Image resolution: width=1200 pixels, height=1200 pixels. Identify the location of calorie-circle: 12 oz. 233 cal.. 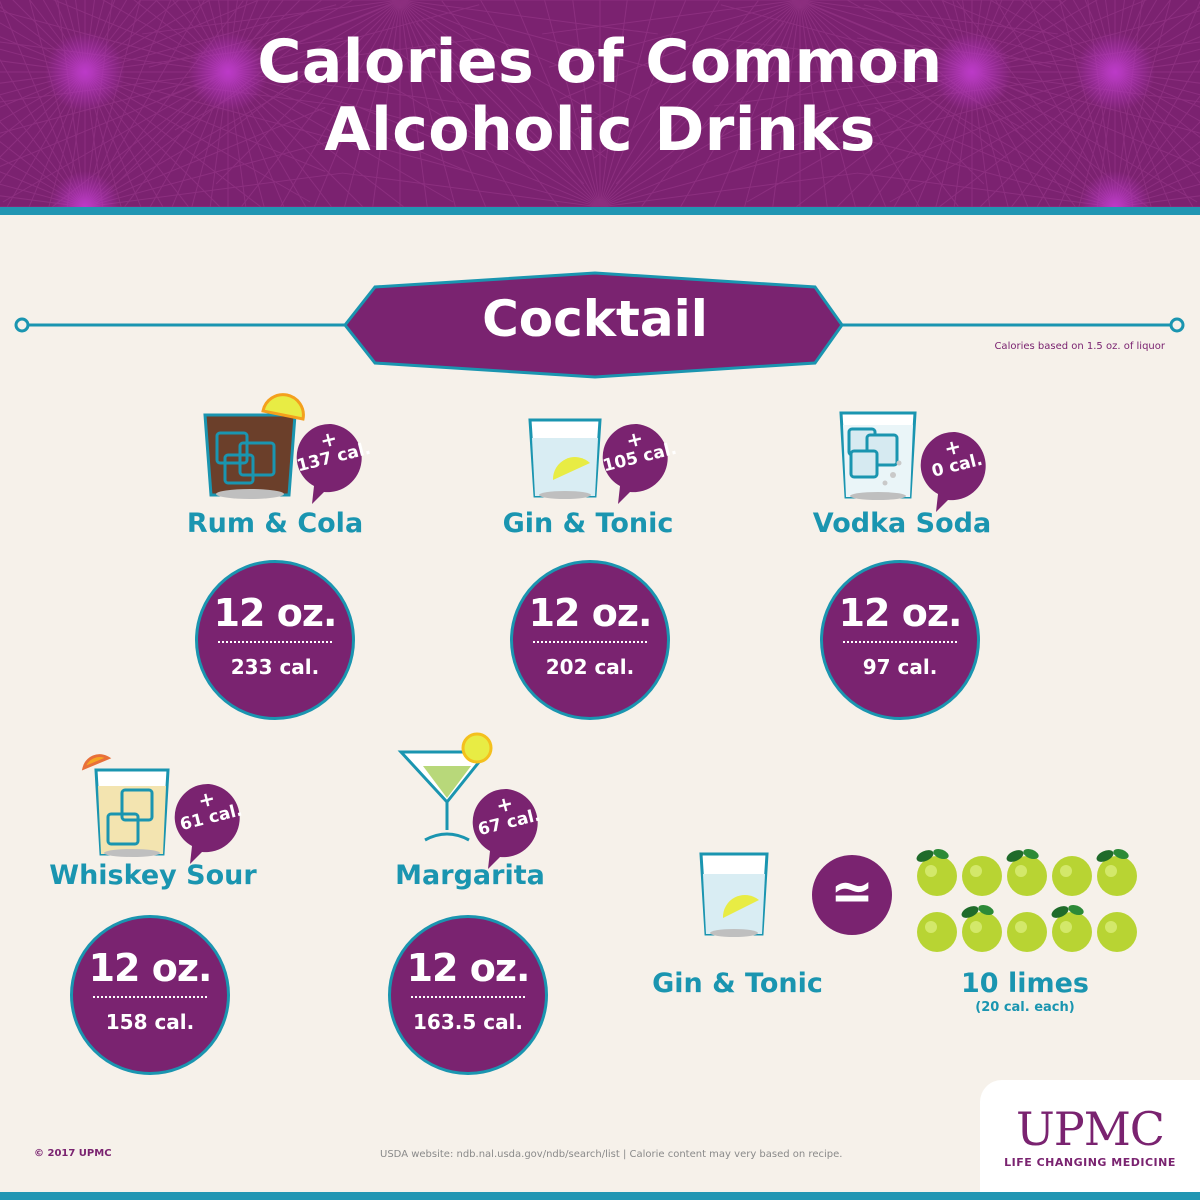
(275, 640).